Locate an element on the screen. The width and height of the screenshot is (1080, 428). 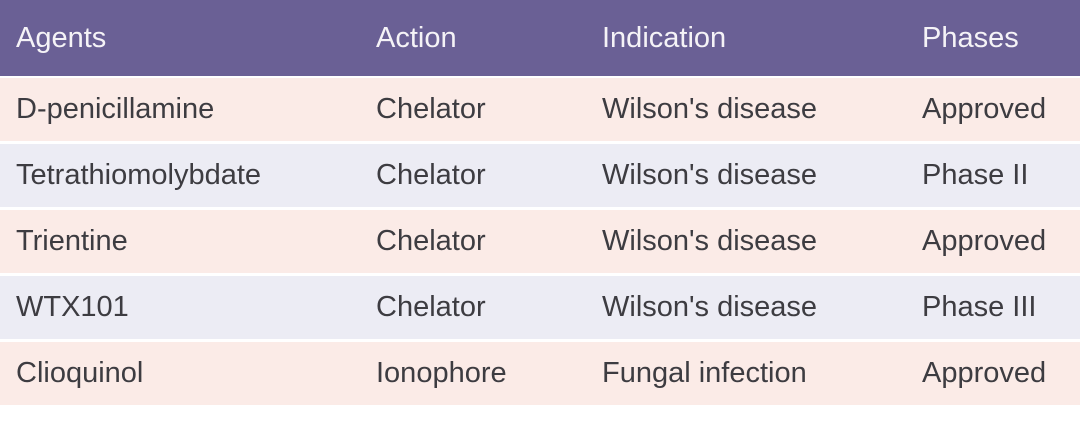
cell-phase: Phase II is located at coordinates (975, 175).